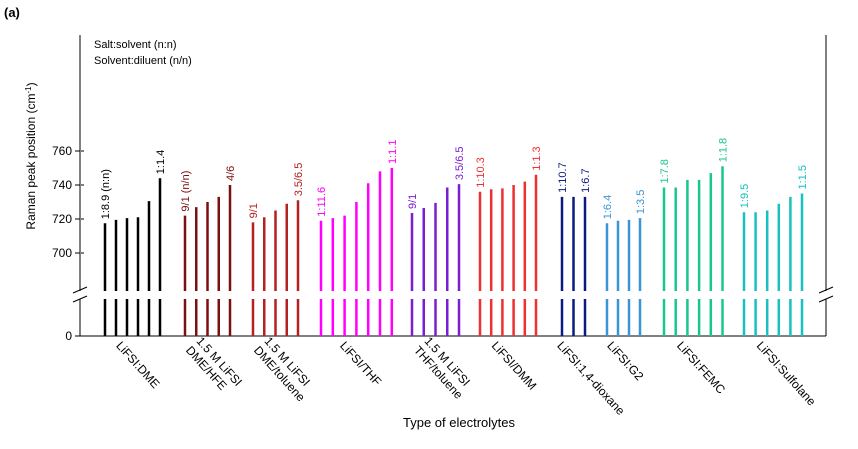  I want to click on category-label-line: LiFSI/THF, so click(360, 364).